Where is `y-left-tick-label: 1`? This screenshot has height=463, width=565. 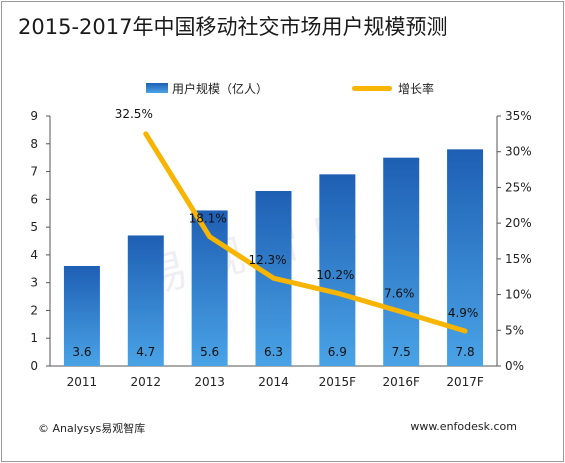
y-left-tick-label: 1 is located at coordinates (34, 338).